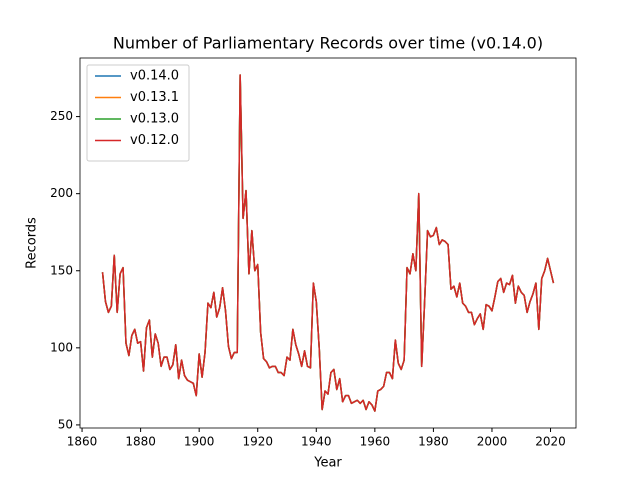 The height and width of the screenshot is (480, 640). I want to click on legend-label: v0.14.0, so click(154, 76).